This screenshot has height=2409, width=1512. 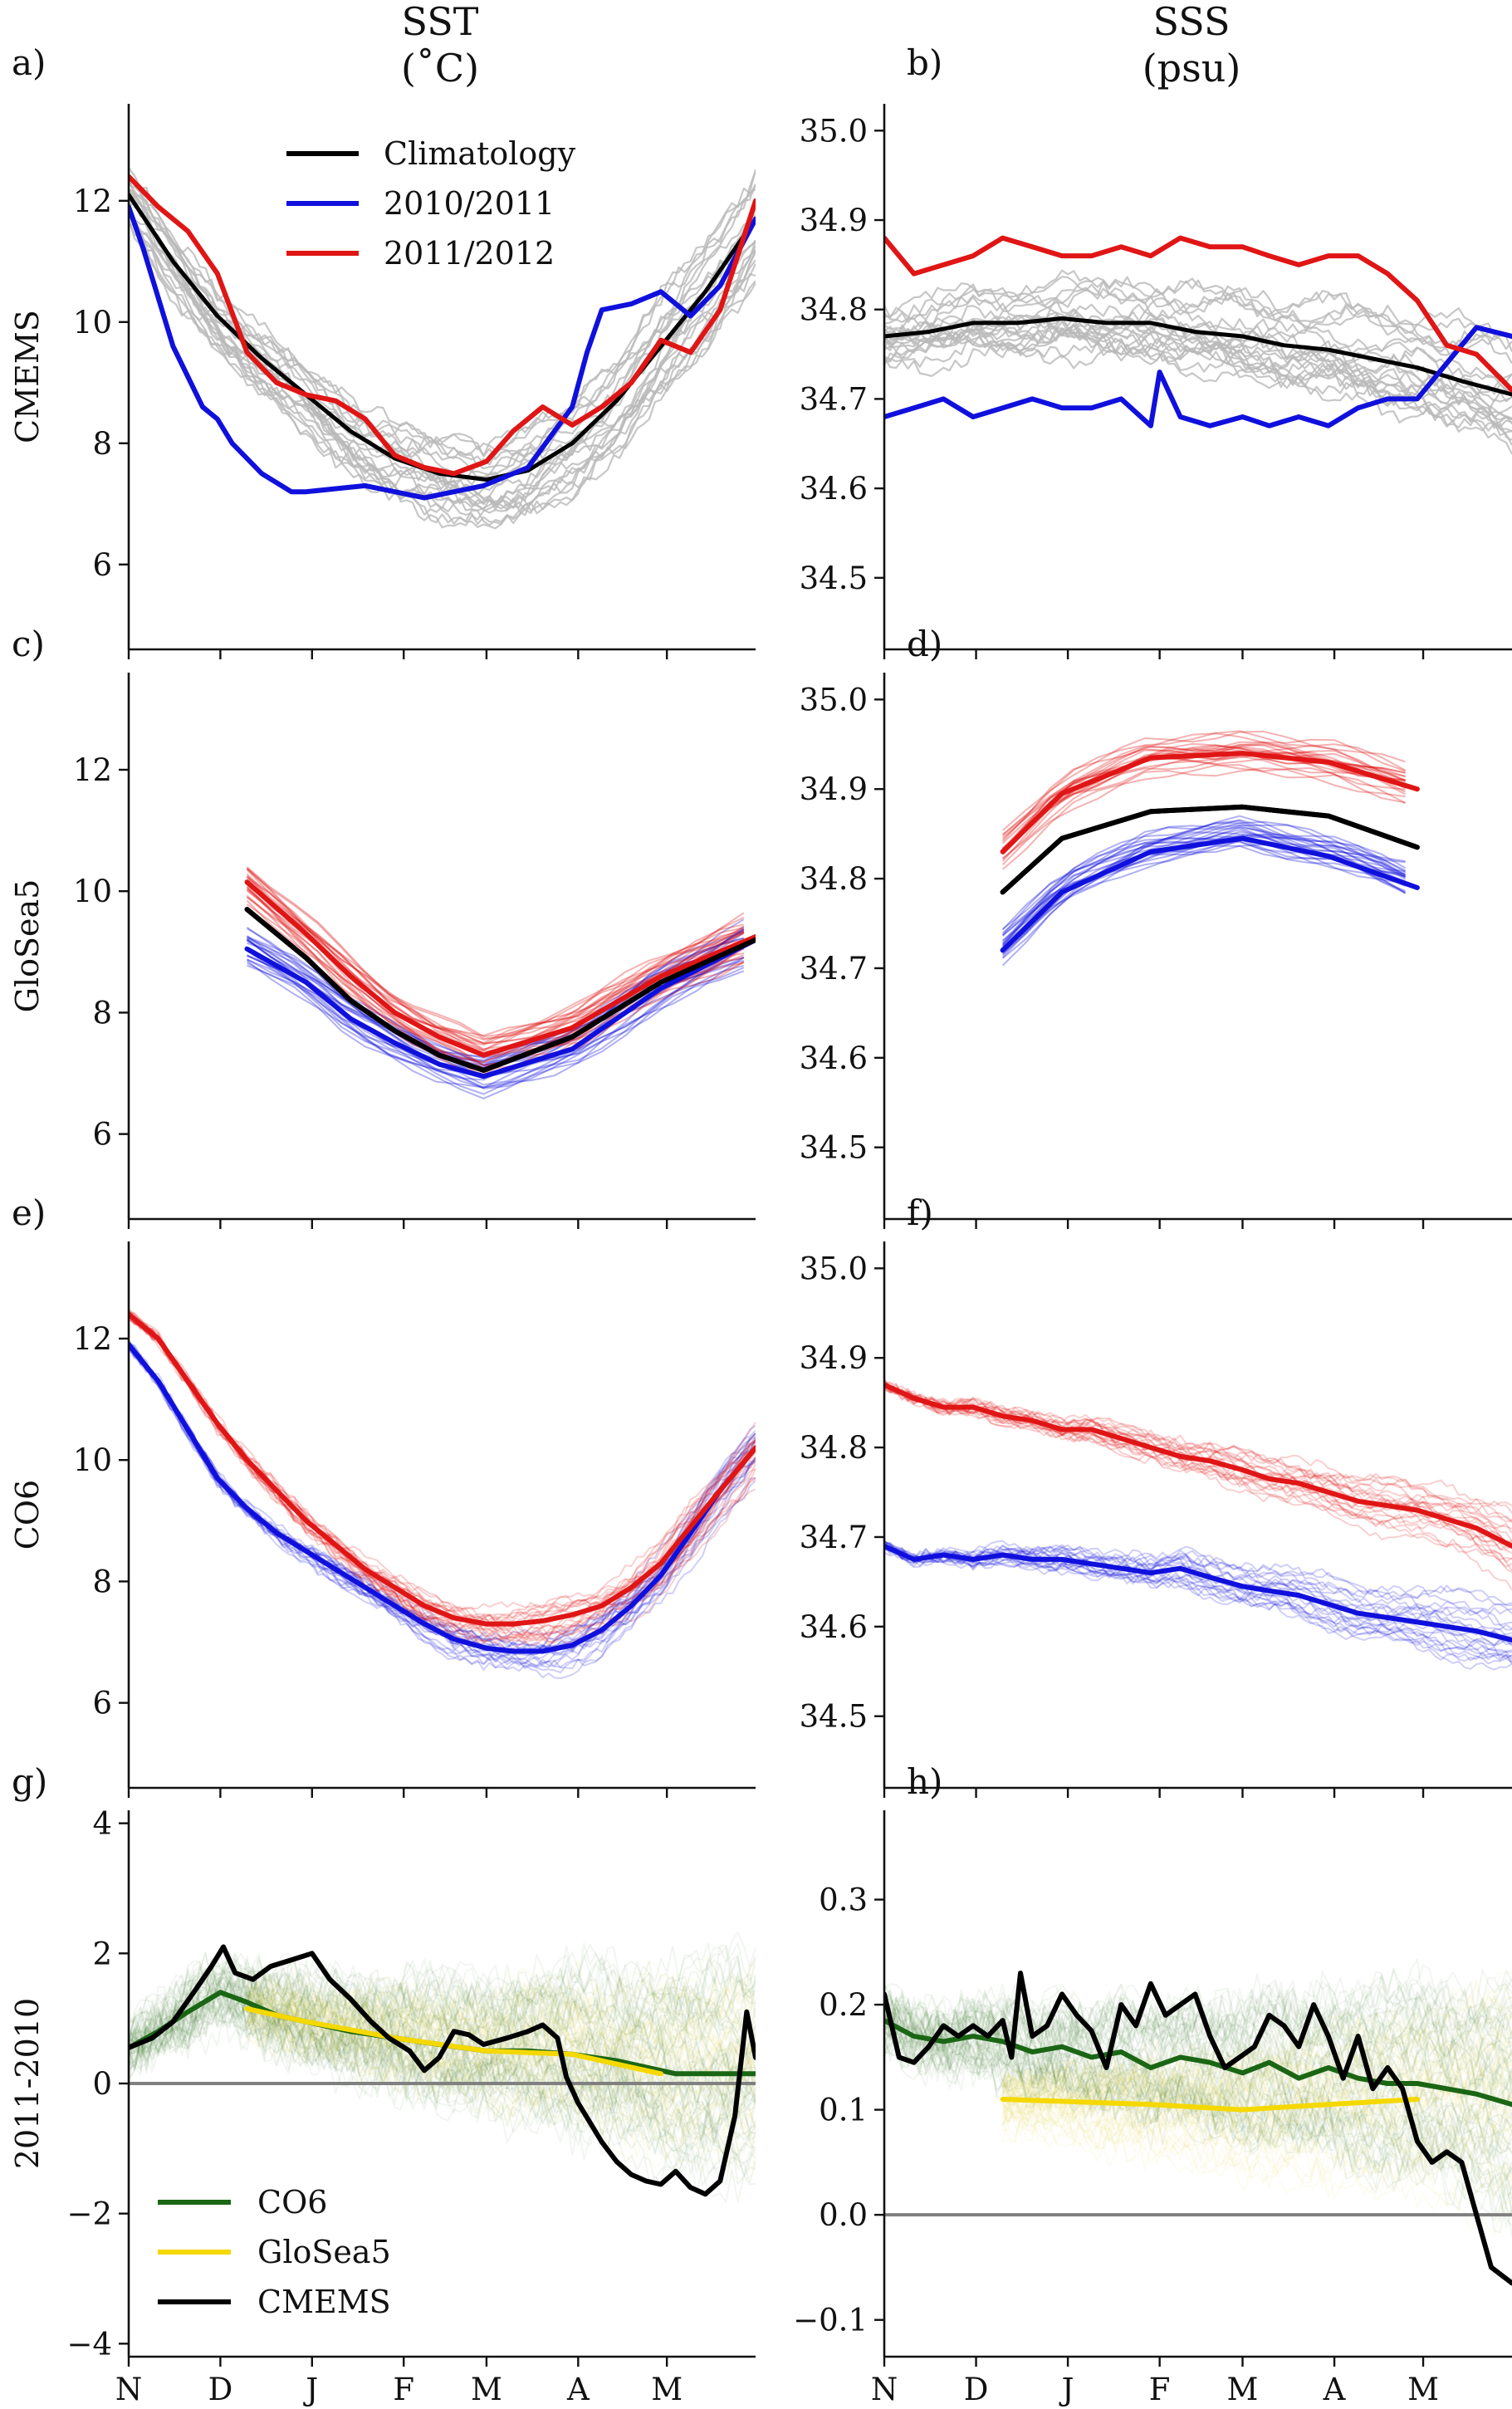 What do you see at coordinates (834, 789) in the screenshot?
I see `y-tick-label: 34.9` at bounding box center [834, 789].